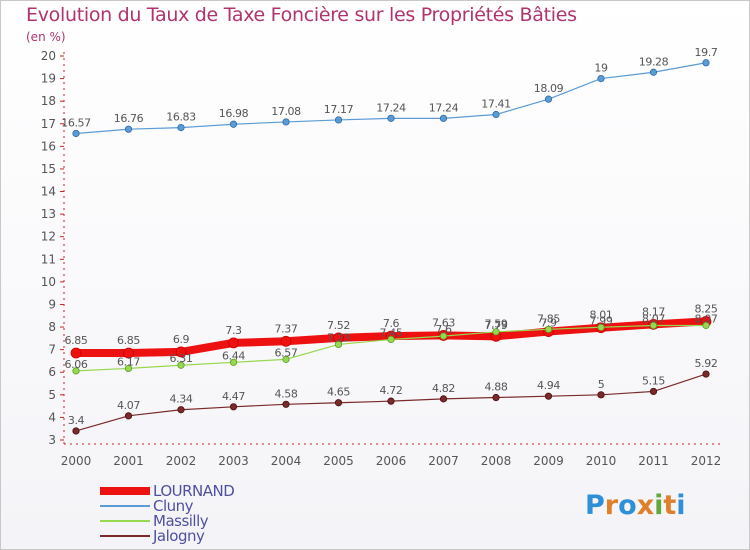  I want to click on data-label-jalogny: 5, so click(601, 384).